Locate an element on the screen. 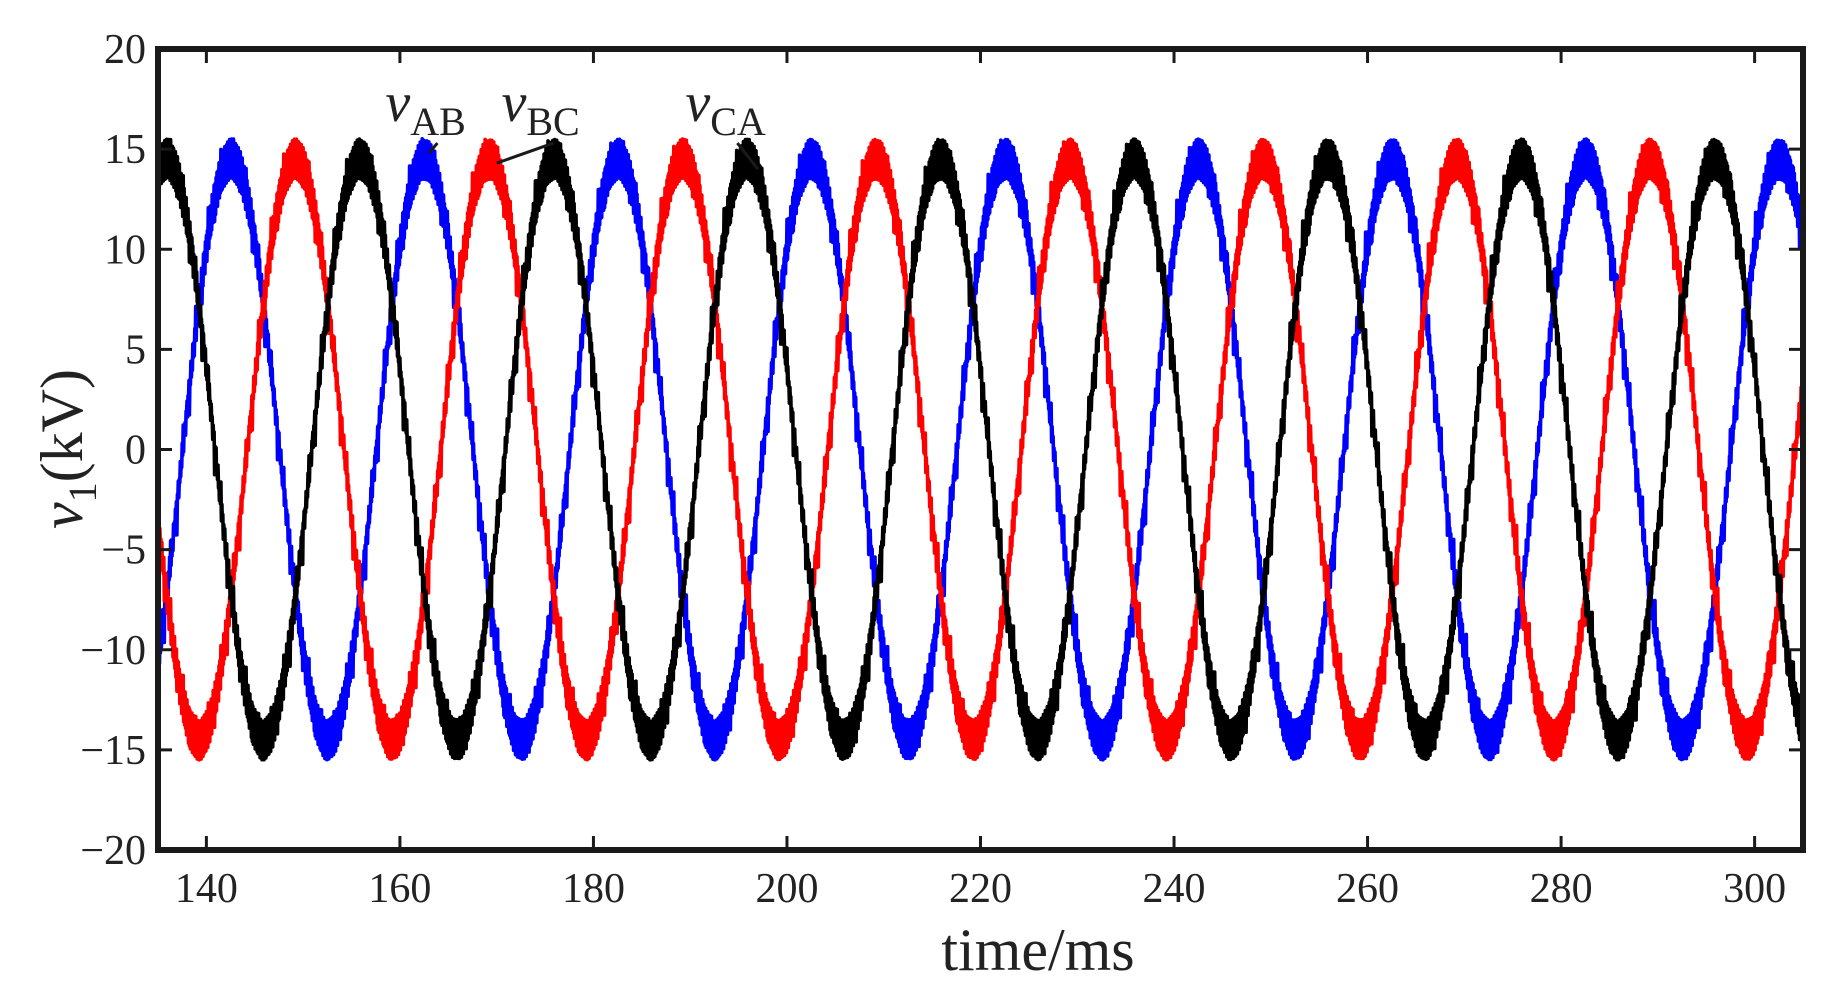 Image resolution: width=1834 pixels, height=992 pixels. series-label-sub: AB is located at coordinates (438, 121).